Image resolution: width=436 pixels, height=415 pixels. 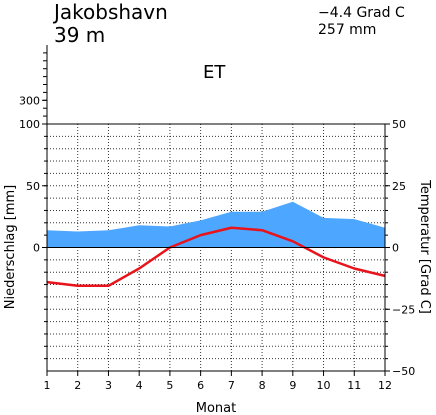 What do you see at coordinates (354, 385) in the screenshot?
I see `x-tick-label: 11` at bounding box center [354, 385].